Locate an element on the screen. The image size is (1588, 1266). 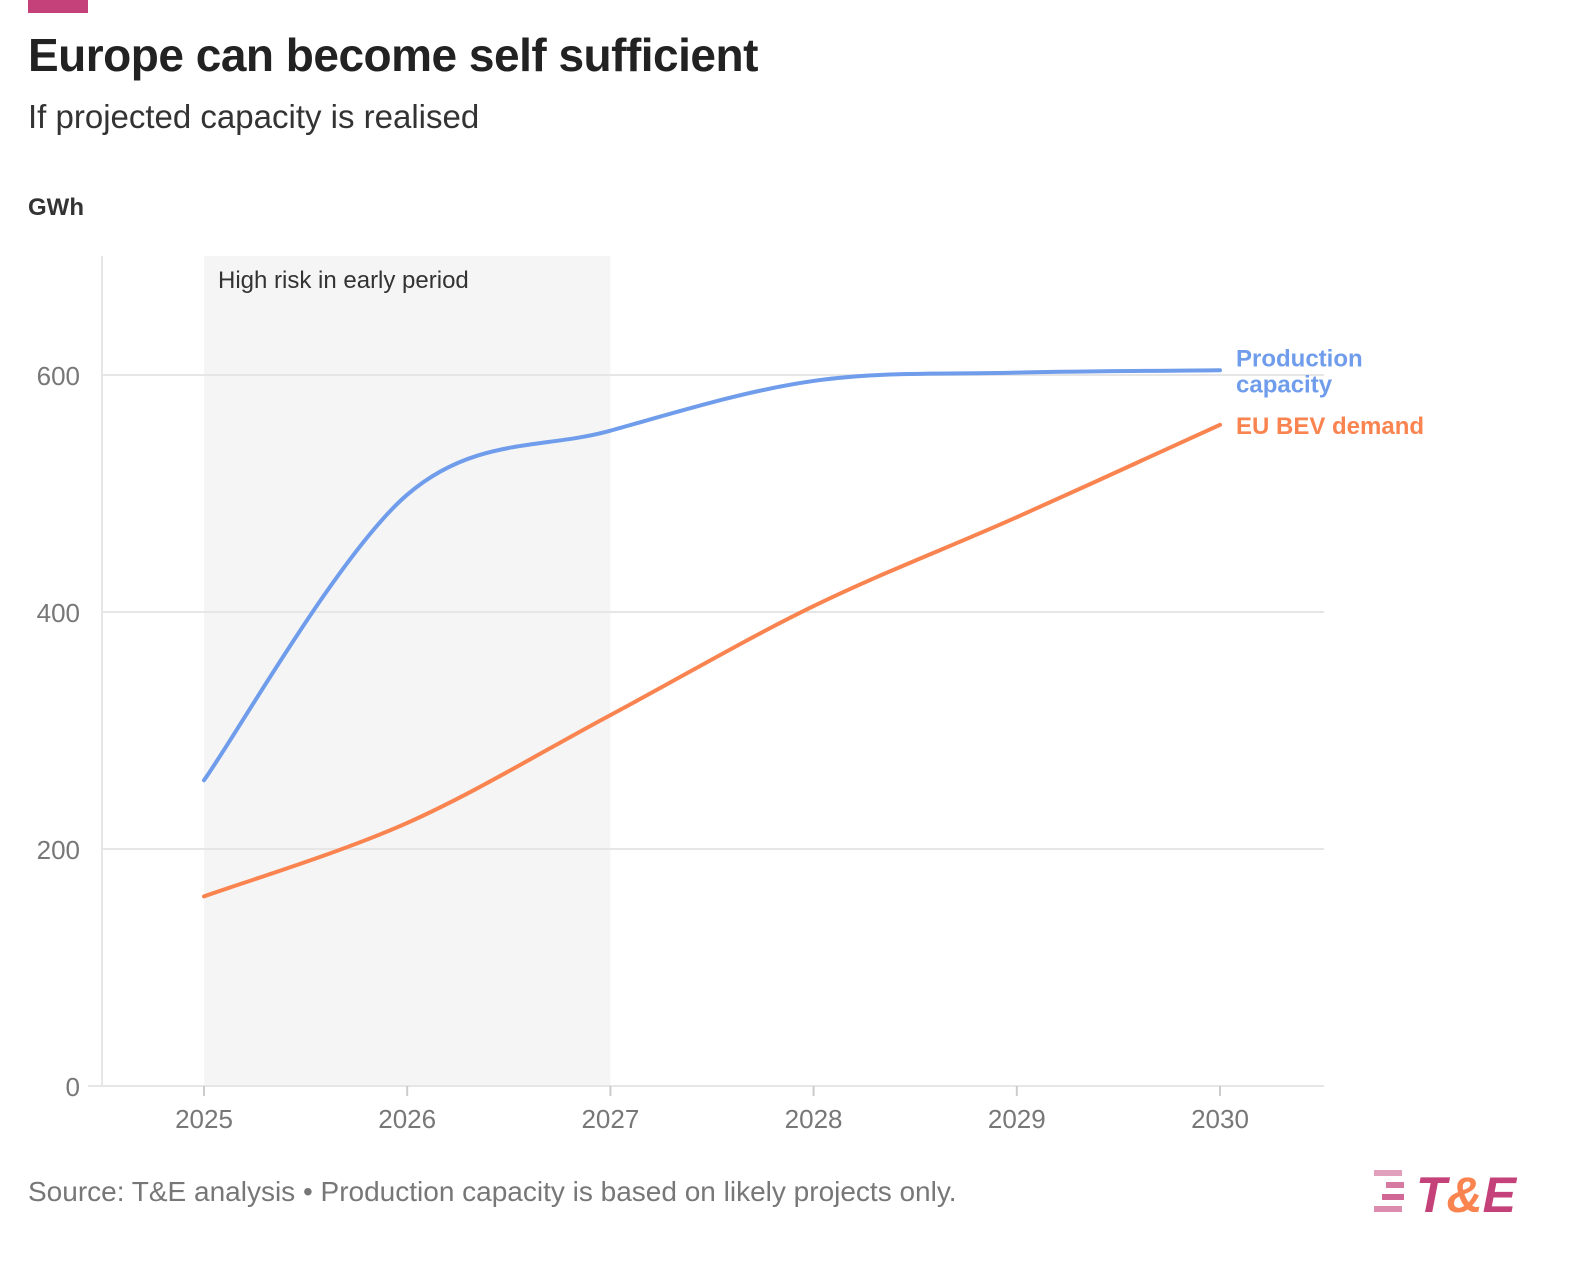
series-label: capacity is located at coordinates (1284, 384).